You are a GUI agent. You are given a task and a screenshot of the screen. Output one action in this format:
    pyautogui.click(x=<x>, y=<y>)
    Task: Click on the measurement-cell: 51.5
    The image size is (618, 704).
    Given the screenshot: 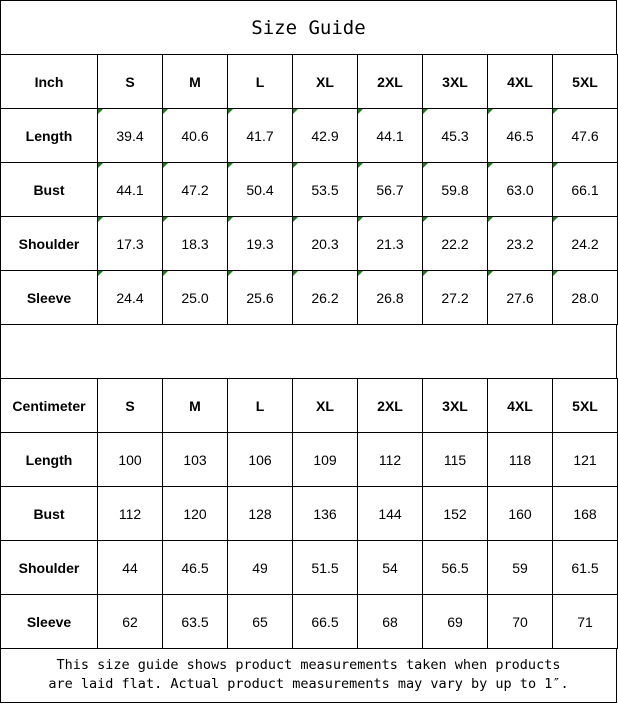 What is the action you would take?
    pyautogui.click(x=325, y=567)
    